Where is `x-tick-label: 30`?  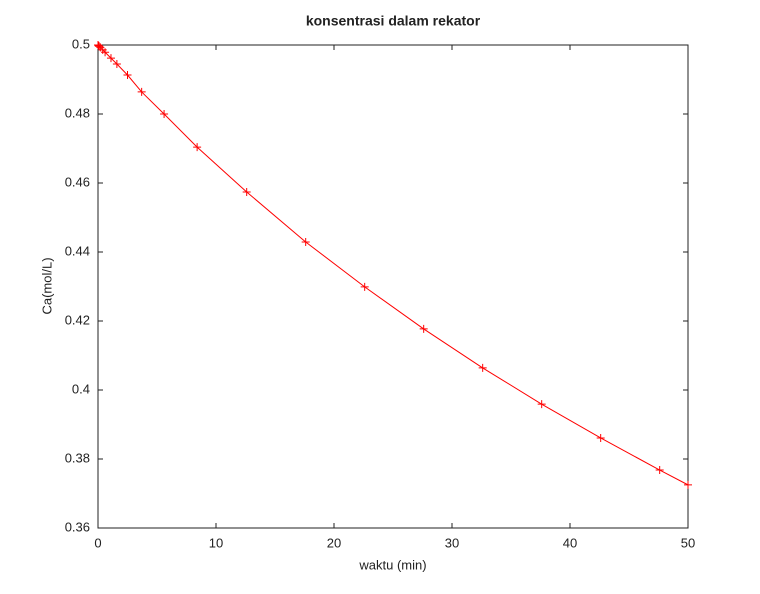
x-tick-label: 30 is located at coordinates (452, 542).